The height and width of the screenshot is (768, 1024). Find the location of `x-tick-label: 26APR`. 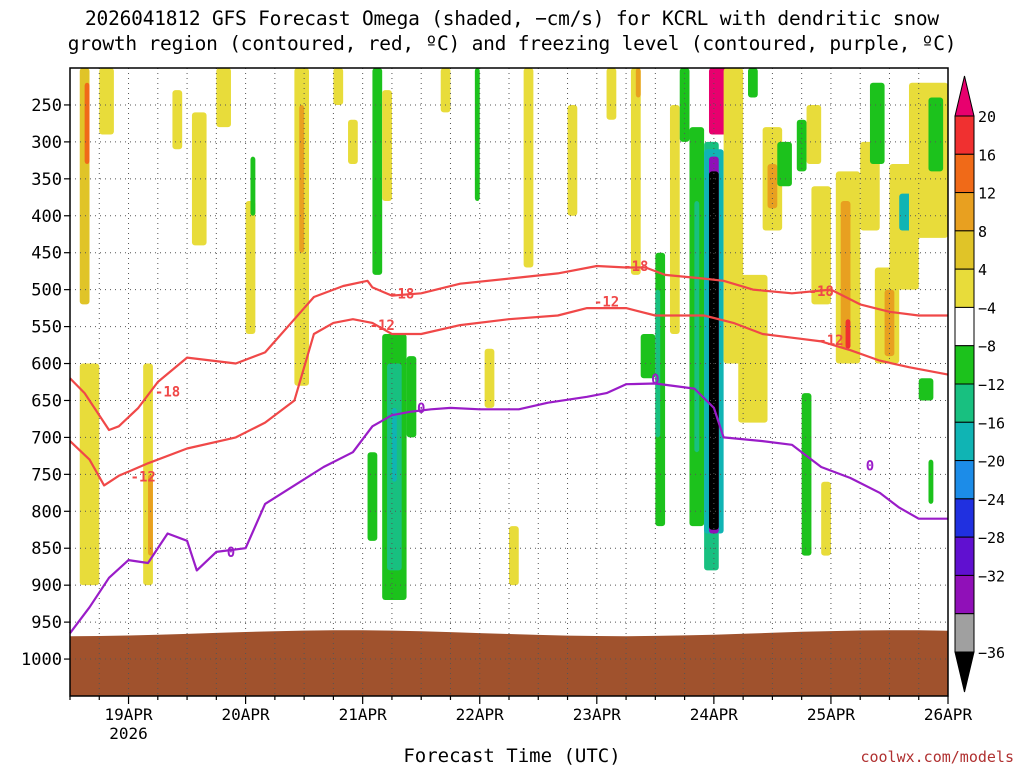

x-tick-label: 26APR is located at coordinates (948, 714).